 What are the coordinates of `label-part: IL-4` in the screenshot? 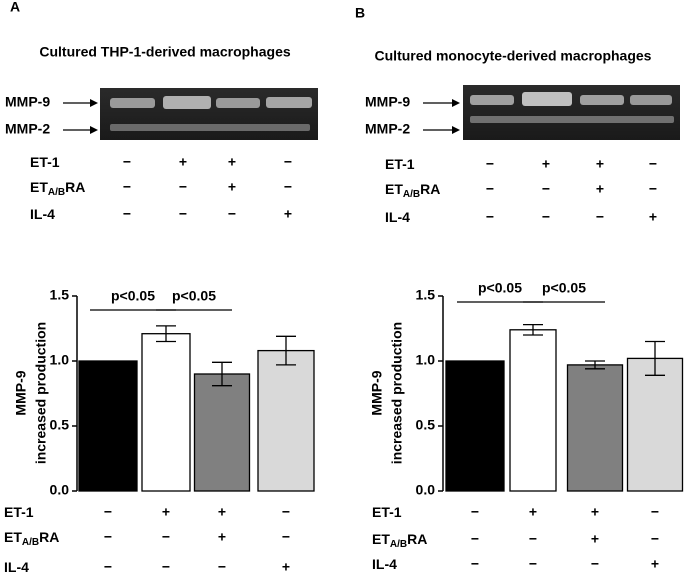 It's located at (42, 214).